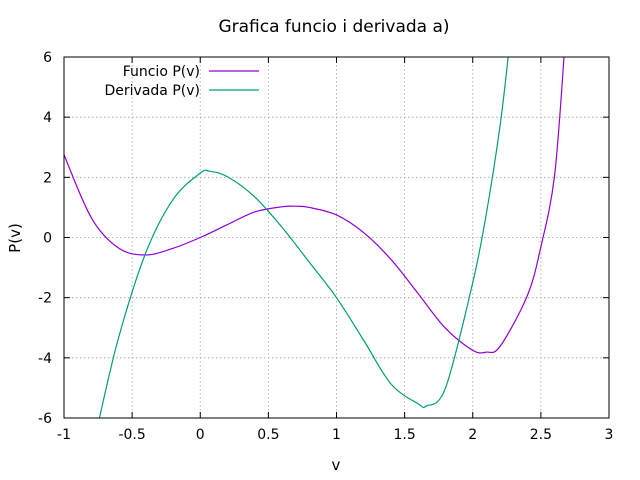 Image resolution: width=640 pixels, height=480 pixels. What do you see at coordinates (336, 435) in the screenshot?
I see `x-tick-label: 1` at bounding box center [336, 435].